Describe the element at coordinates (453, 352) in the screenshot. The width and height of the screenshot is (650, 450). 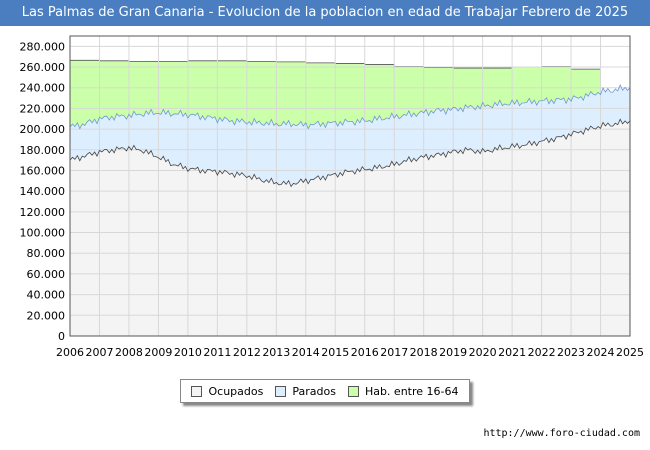
I see `x-tick-label: 2019` at that location.